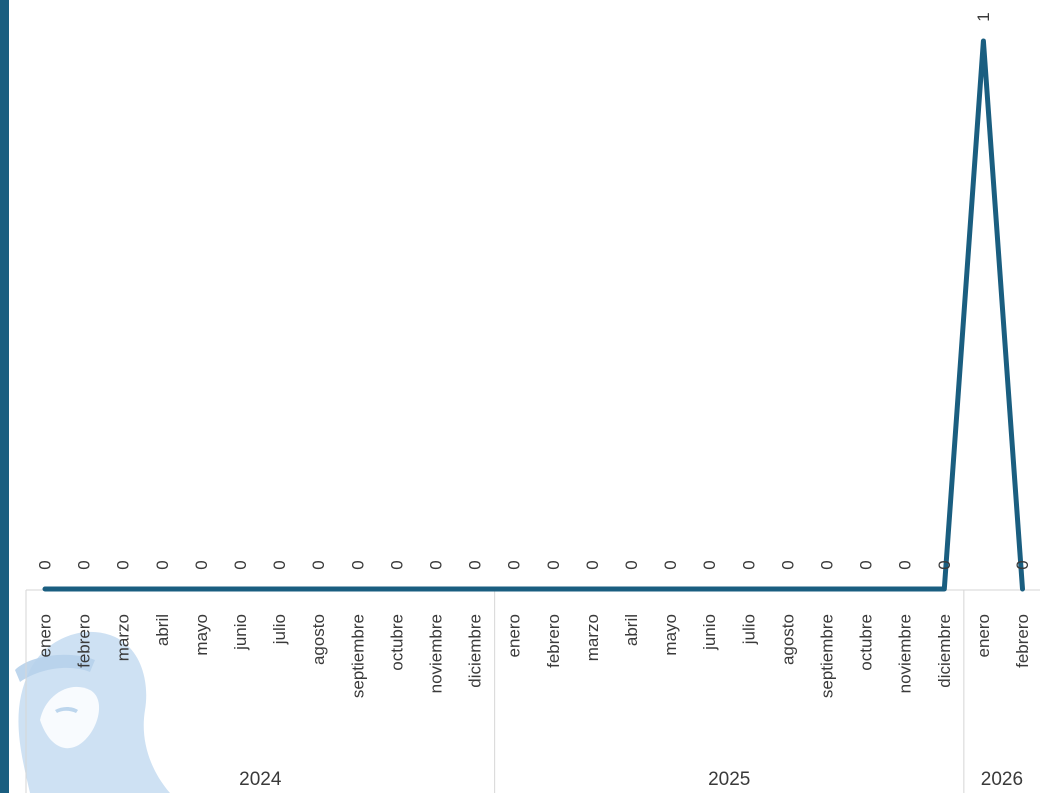 The width and height of the screenshot is (1040, 793). Describe the element at coordinates (92, 712) in the screenshot. I see `woman-face-watermark-icon` at that location.